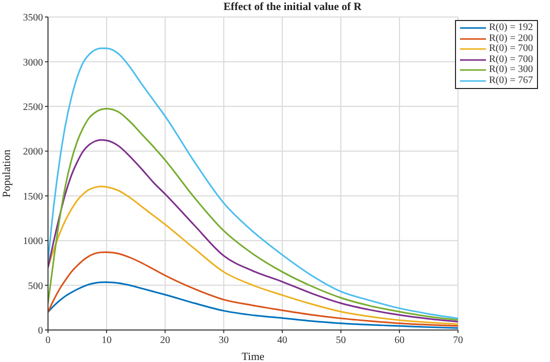 Image resolution: width=550 pixels, height=362 pixels. I want to click on x-tick-label: 70, so click(458, 340).